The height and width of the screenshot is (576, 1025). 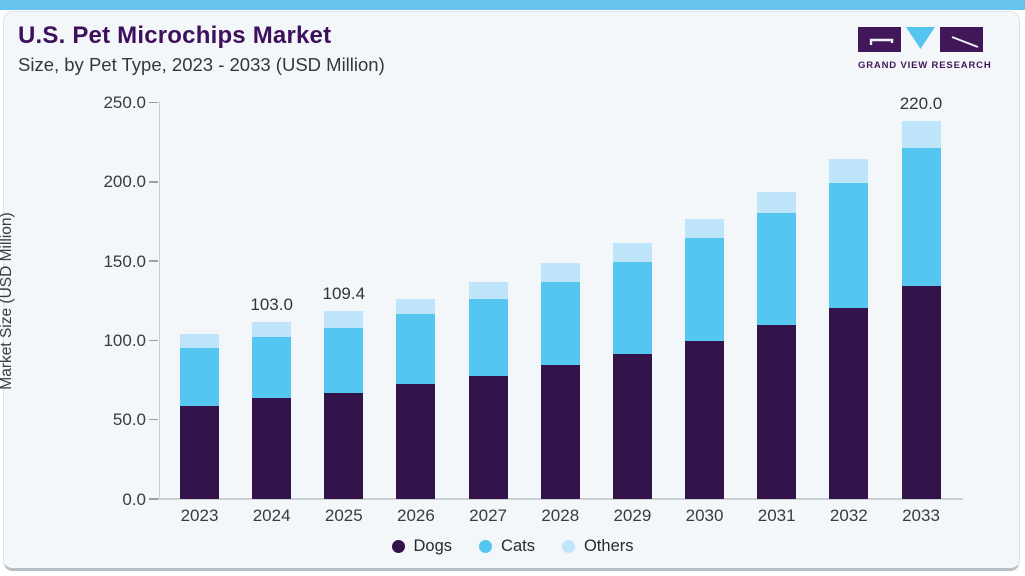 What do you see at coordinates (921, 515) in the screenshot?
I see `x-tick-label-2033: 2033` at bounding box center [921, 515].